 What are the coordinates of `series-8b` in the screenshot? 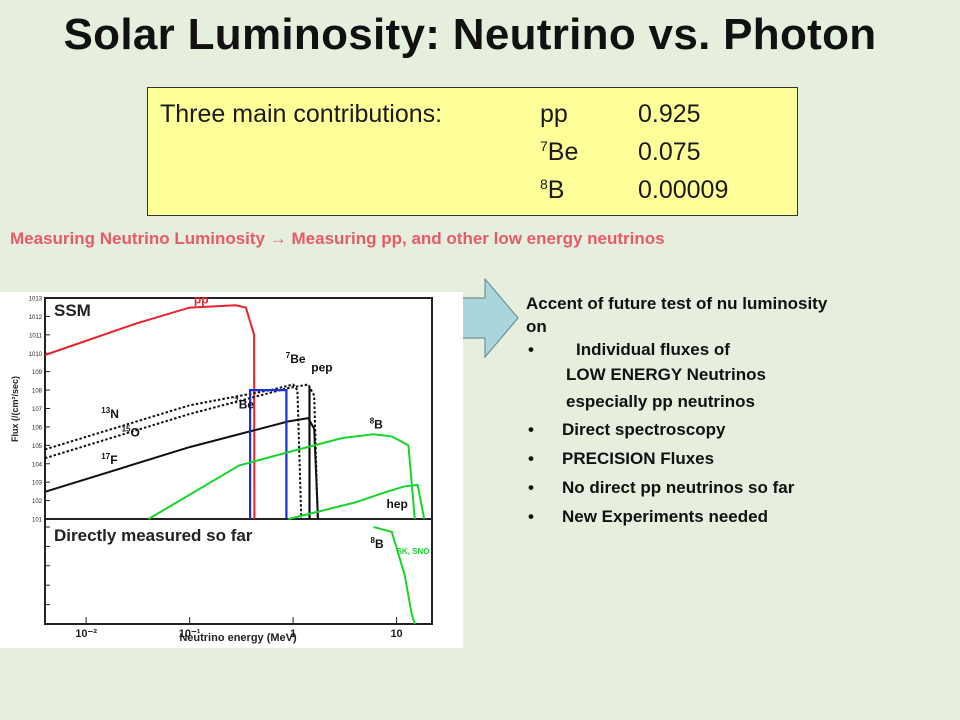 It's located at (281, 476).